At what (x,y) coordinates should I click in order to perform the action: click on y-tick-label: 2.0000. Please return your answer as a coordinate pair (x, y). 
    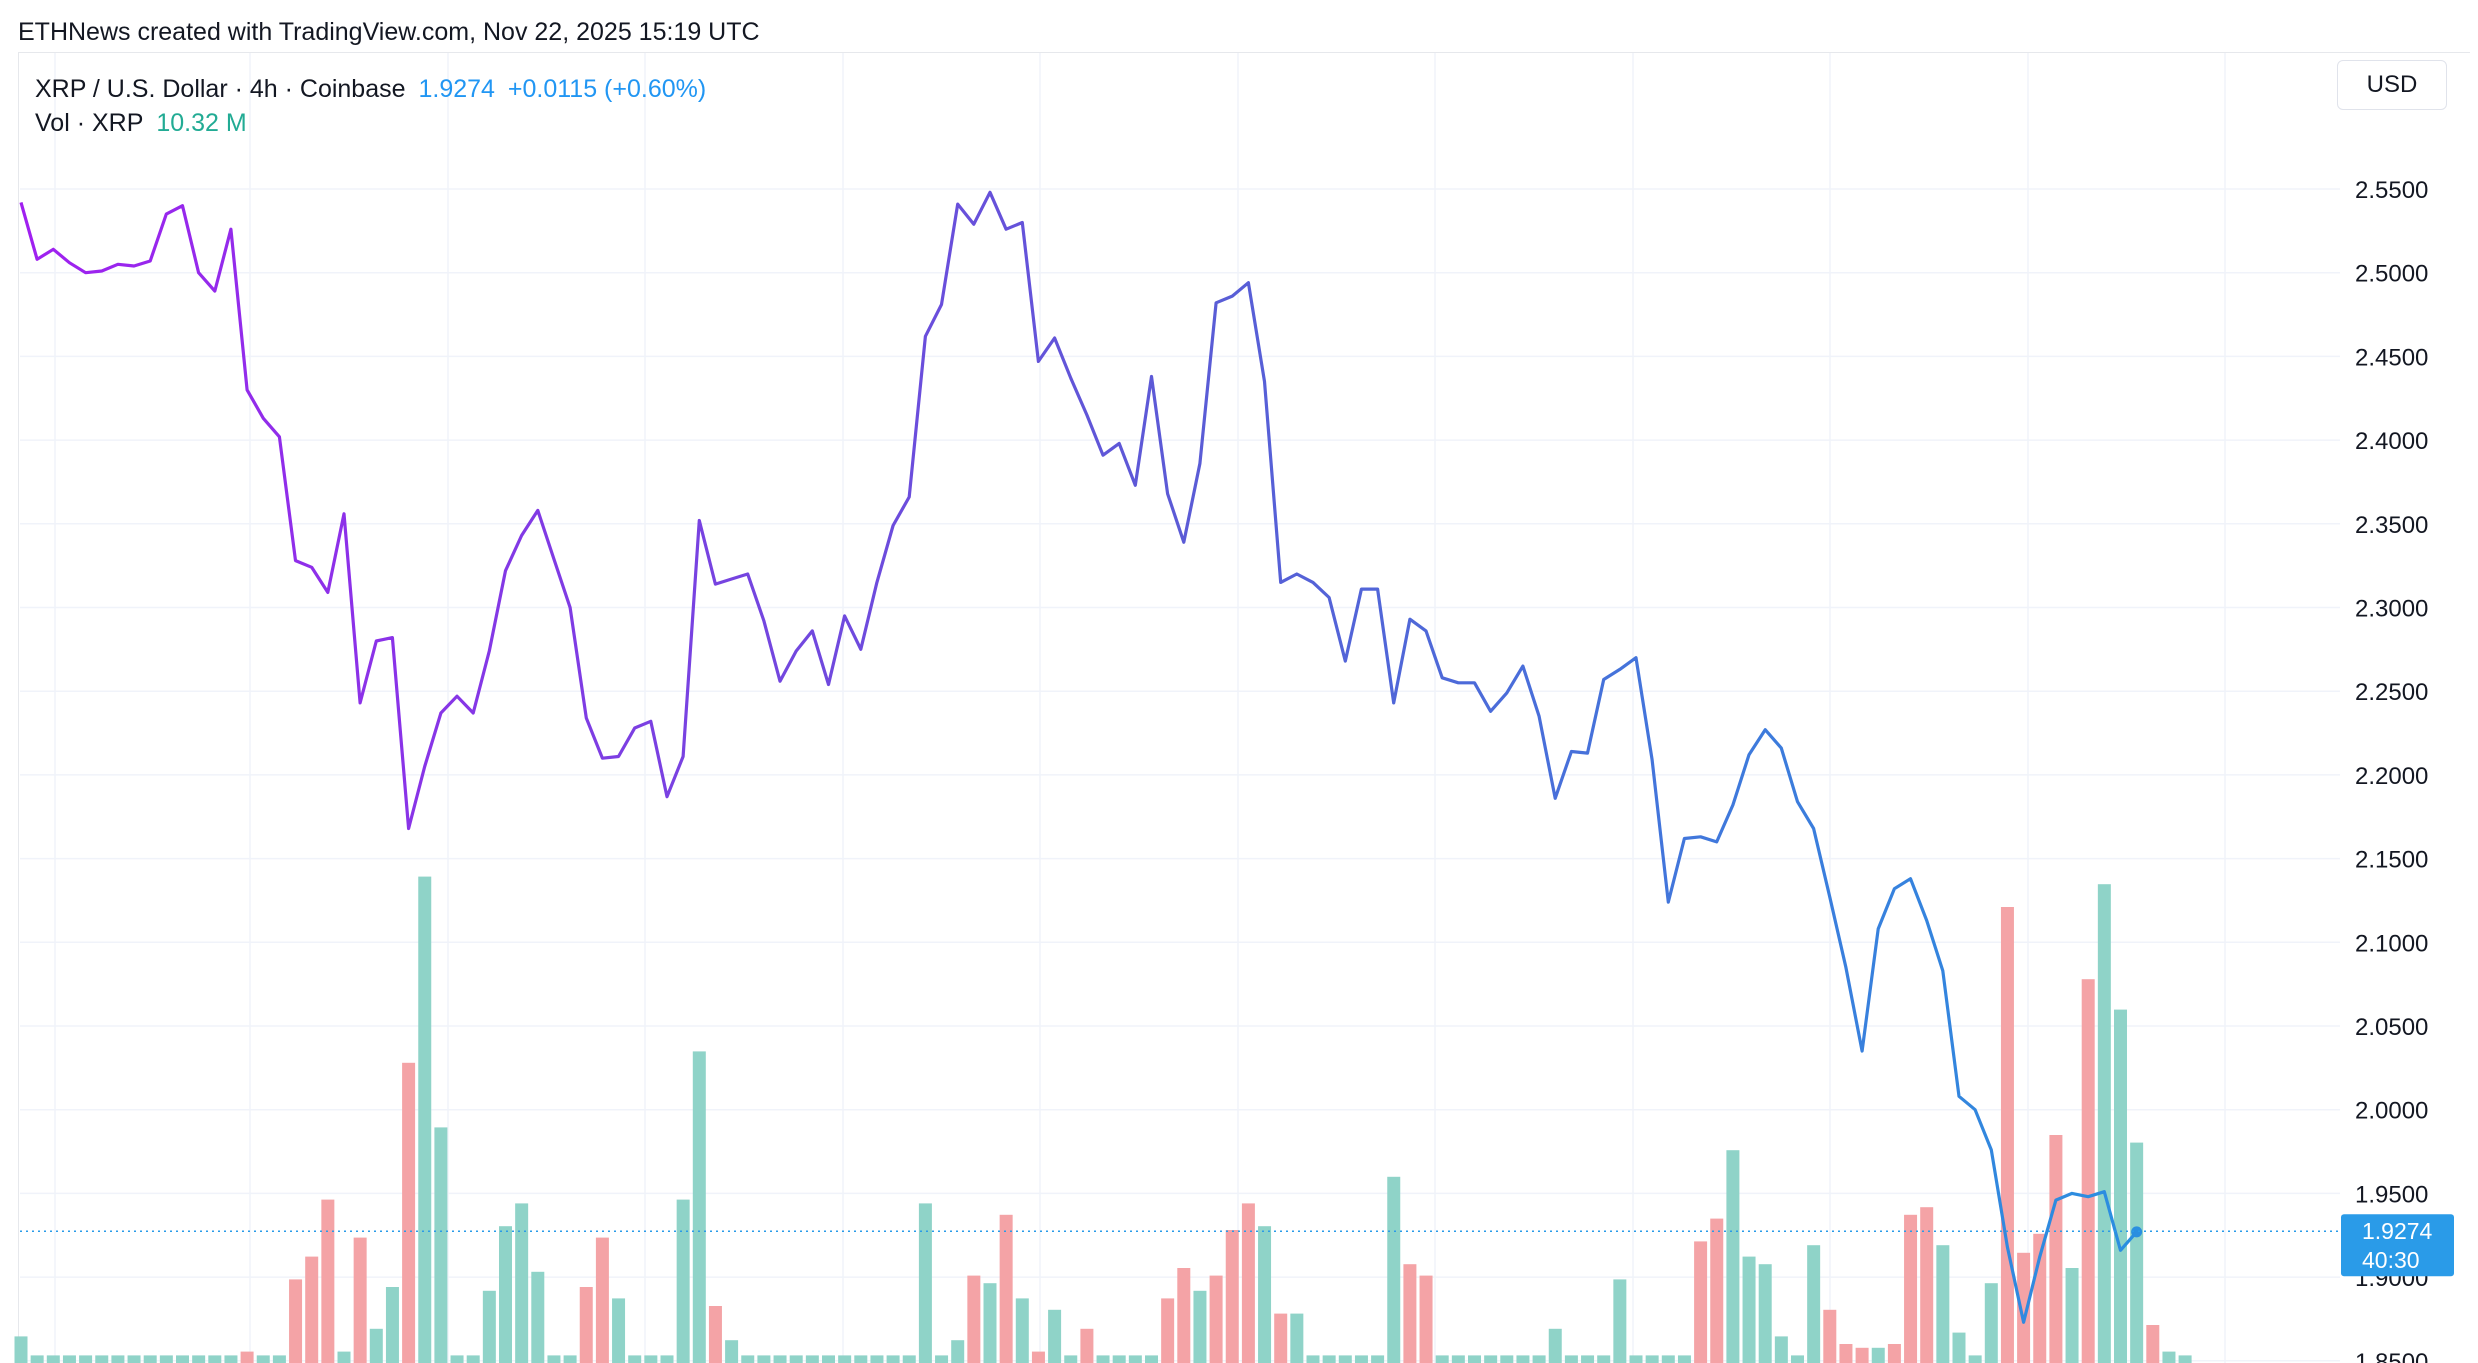
    Looking at the image, I should click on (2391, 1111).